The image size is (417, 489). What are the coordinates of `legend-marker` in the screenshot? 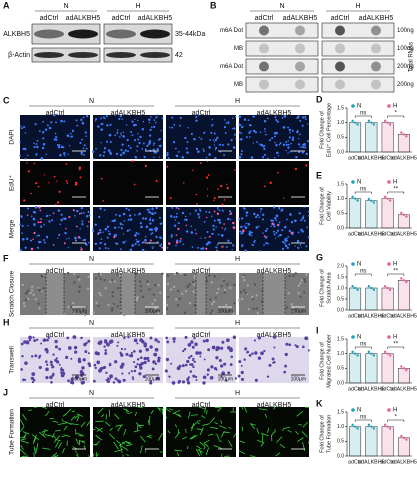 It's located at (389, 264).